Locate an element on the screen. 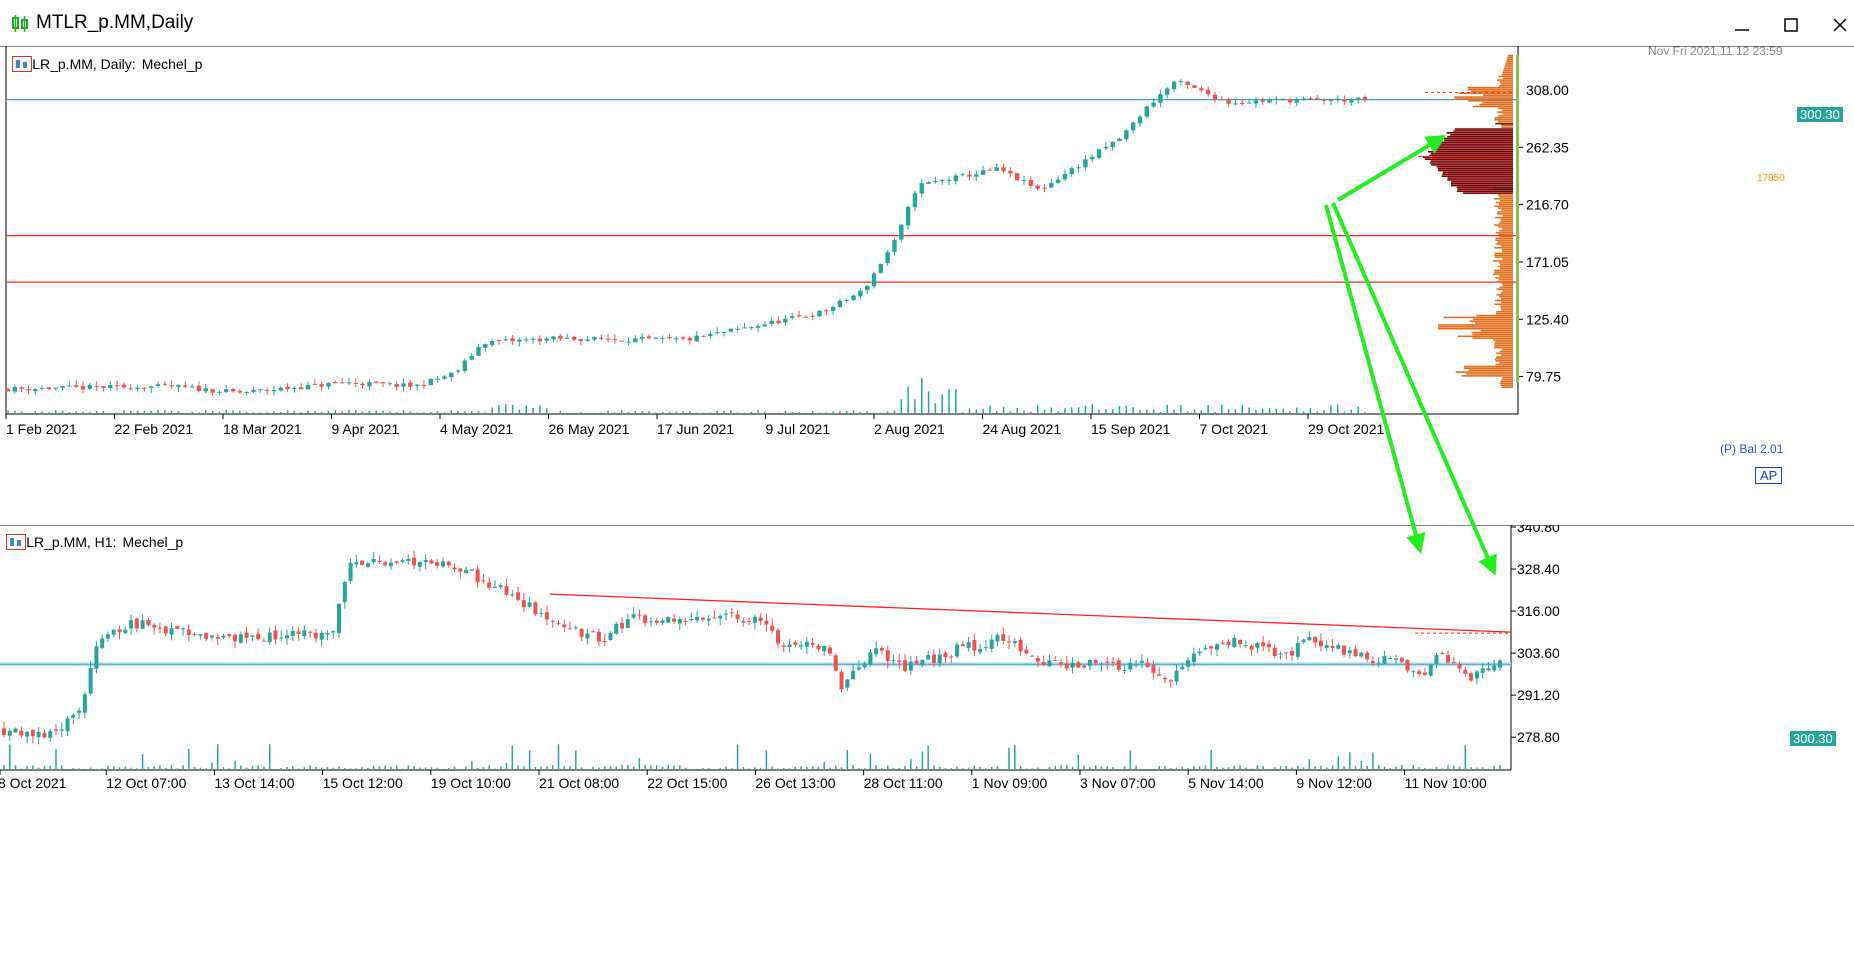 The image size is (1854, 955). minimize-button is located at coordinates (1742, 25).